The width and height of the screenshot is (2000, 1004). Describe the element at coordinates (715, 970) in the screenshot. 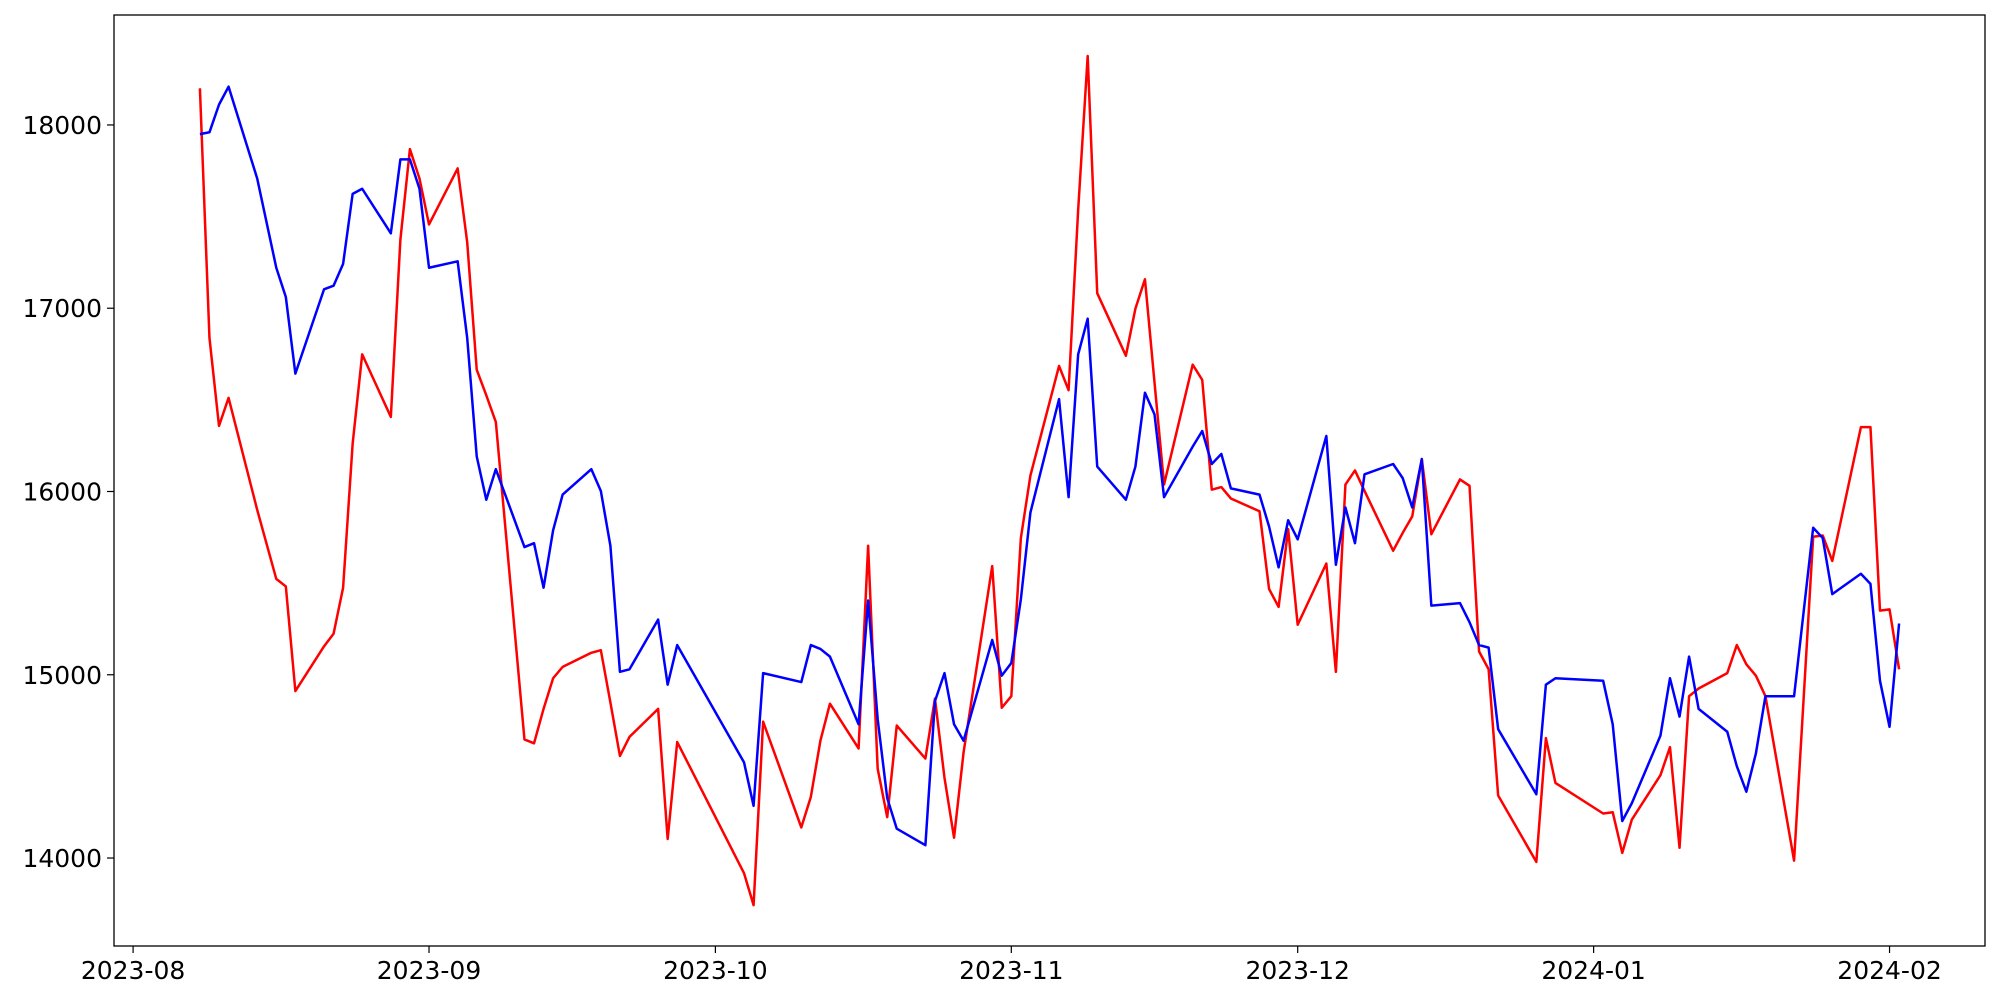

I see `x-tick-label: 2023-10` at that location.